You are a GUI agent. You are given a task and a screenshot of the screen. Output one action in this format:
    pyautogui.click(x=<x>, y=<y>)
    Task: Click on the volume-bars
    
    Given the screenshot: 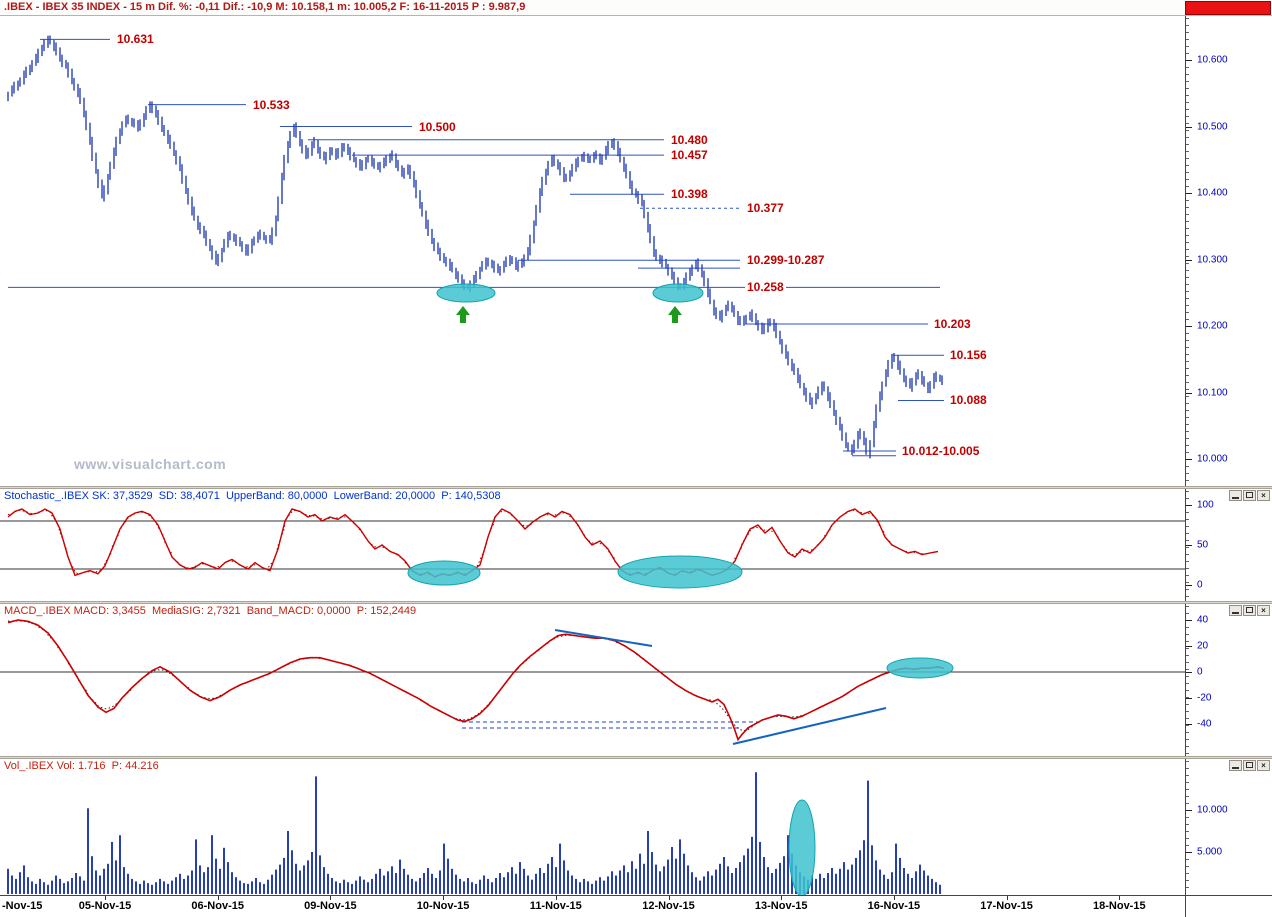 What is the action you would take?
    pyautogui.click(x=474, y=833)
    